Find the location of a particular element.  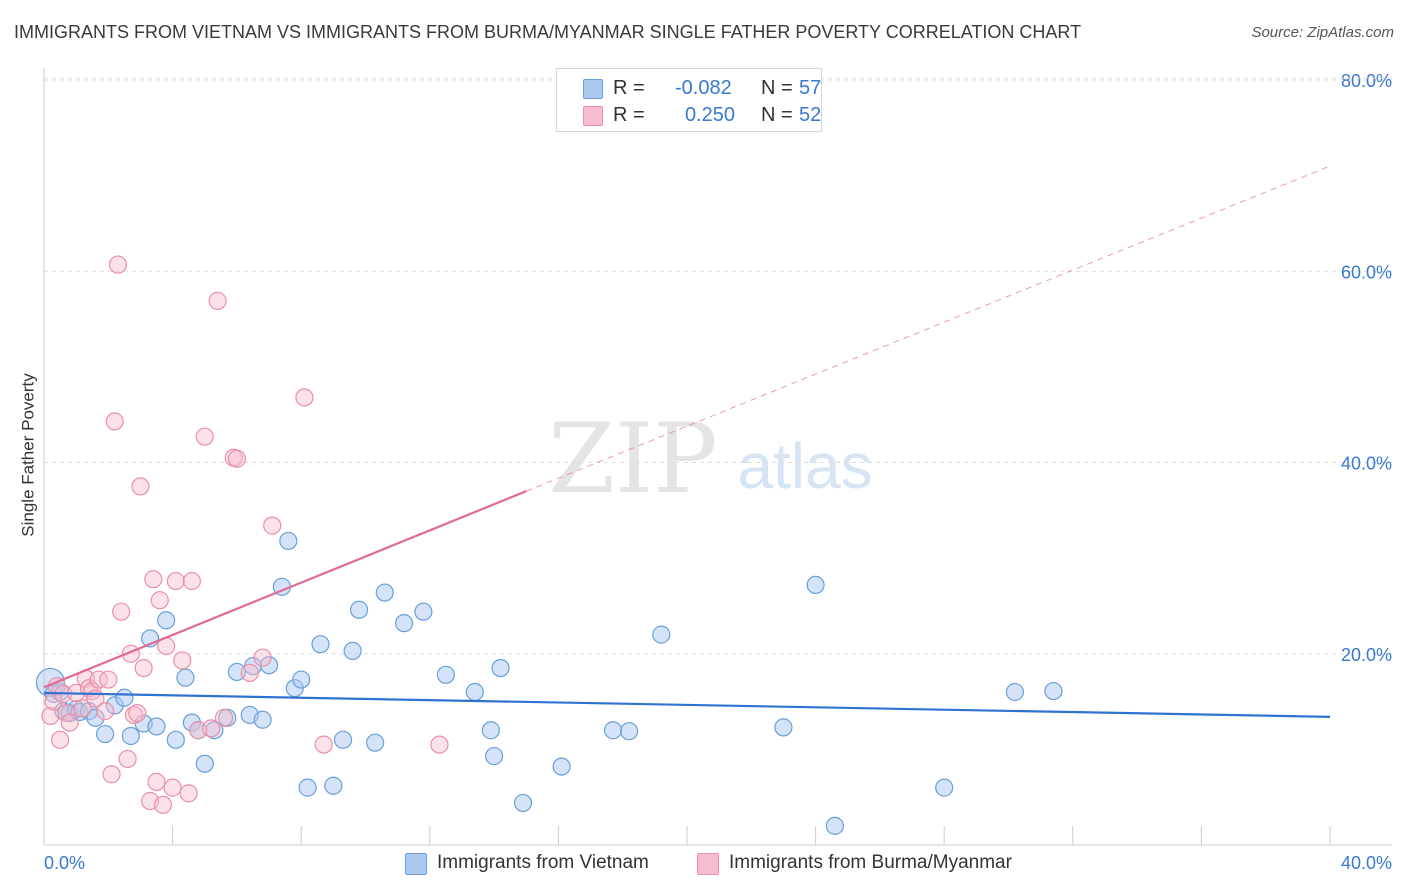

y-tick-label: 40.0% is located at coordinates (1366, 464).